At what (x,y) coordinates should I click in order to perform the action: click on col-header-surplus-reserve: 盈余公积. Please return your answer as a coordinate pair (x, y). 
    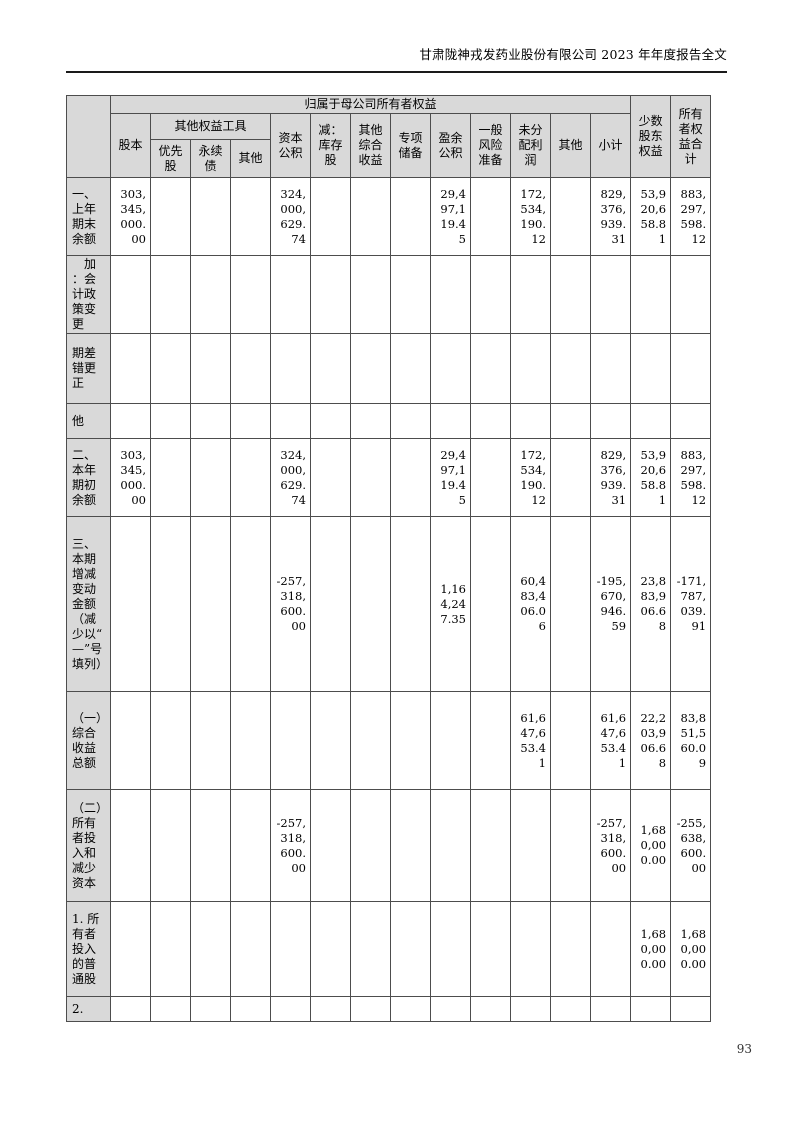
    Looking at the image, I should click on (450, 145).